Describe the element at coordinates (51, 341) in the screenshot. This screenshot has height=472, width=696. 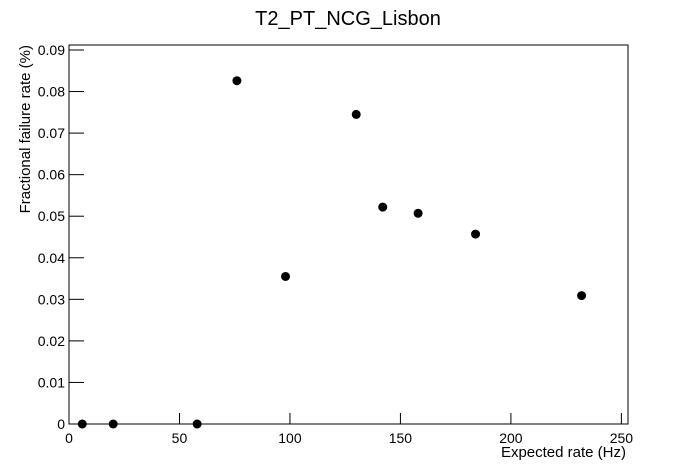
I see `y-tick-label: 0.02` at that location.